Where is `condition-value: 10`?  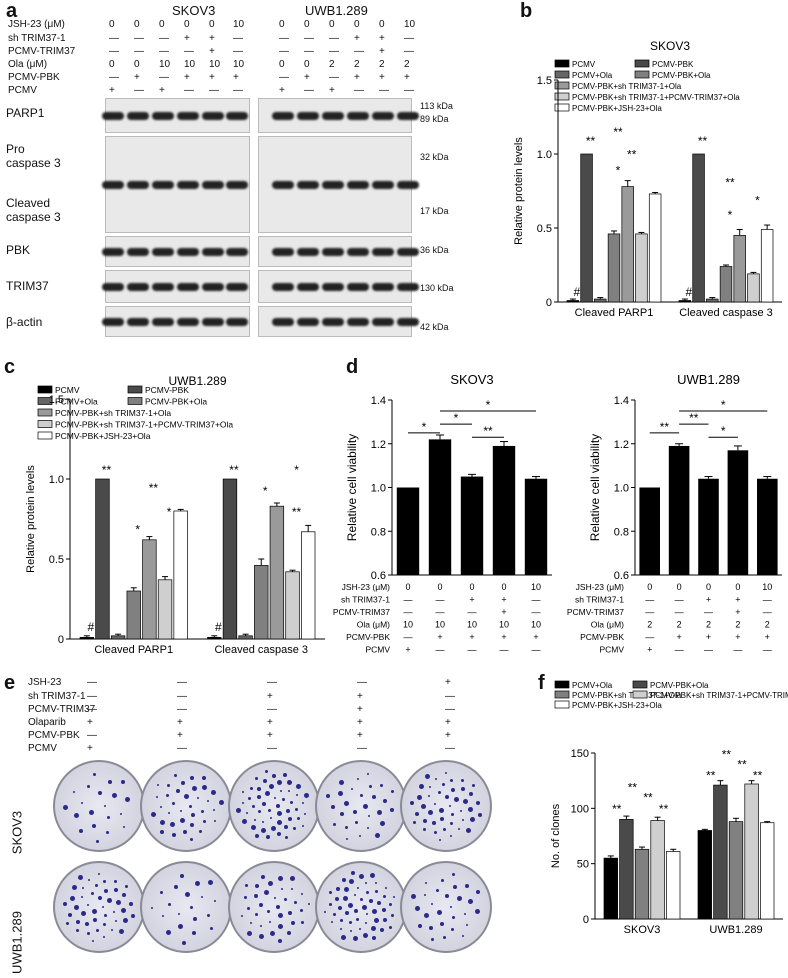
condition-value: 10 is located at coordinates (504, 625).